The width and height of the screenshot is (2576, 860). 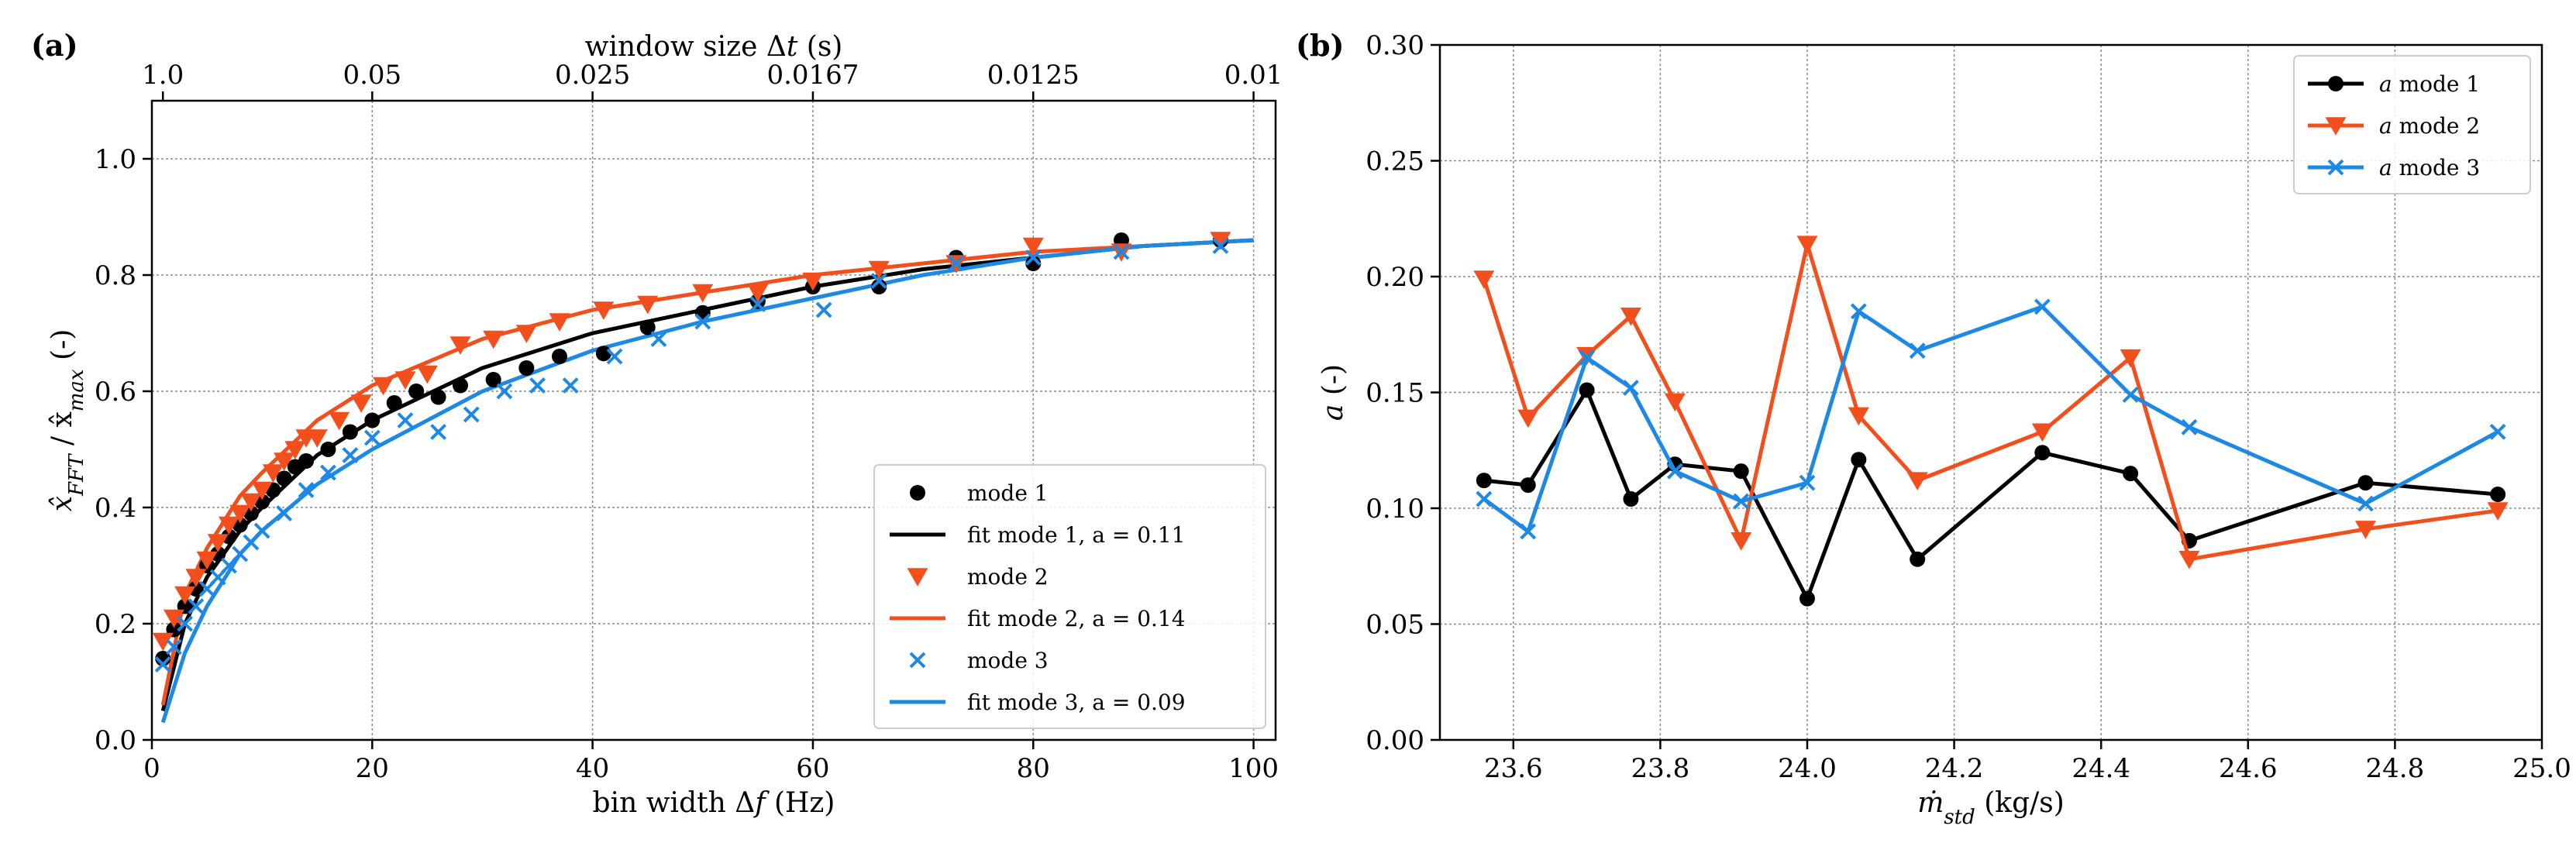 What do you see at coordinates (1394, 393) in the screenshot?
I see `y-tick-label: 0.15` at bounding box center [1394, 393].